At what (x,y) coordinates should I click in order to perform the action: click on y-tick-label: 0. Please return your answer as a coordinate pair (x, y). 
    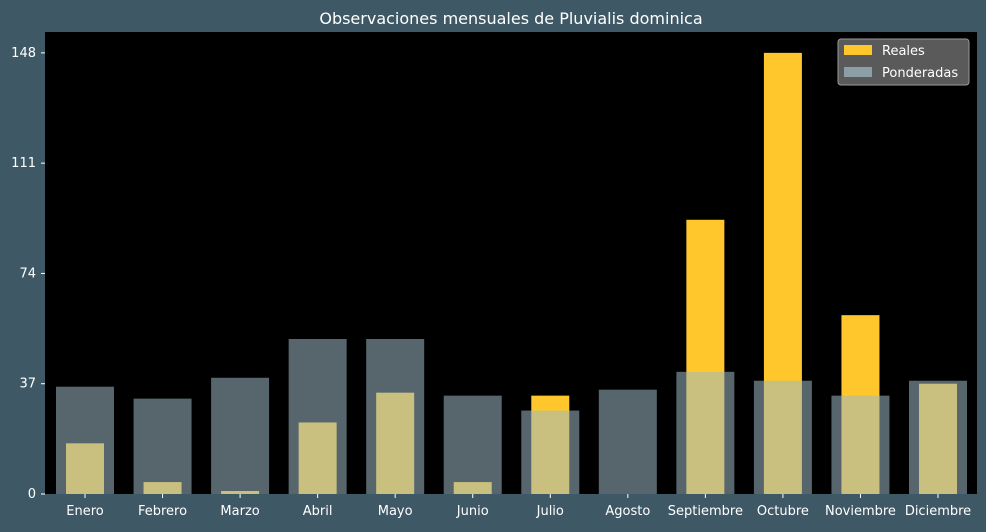
    Looking at the image, I should click on (32, 494).